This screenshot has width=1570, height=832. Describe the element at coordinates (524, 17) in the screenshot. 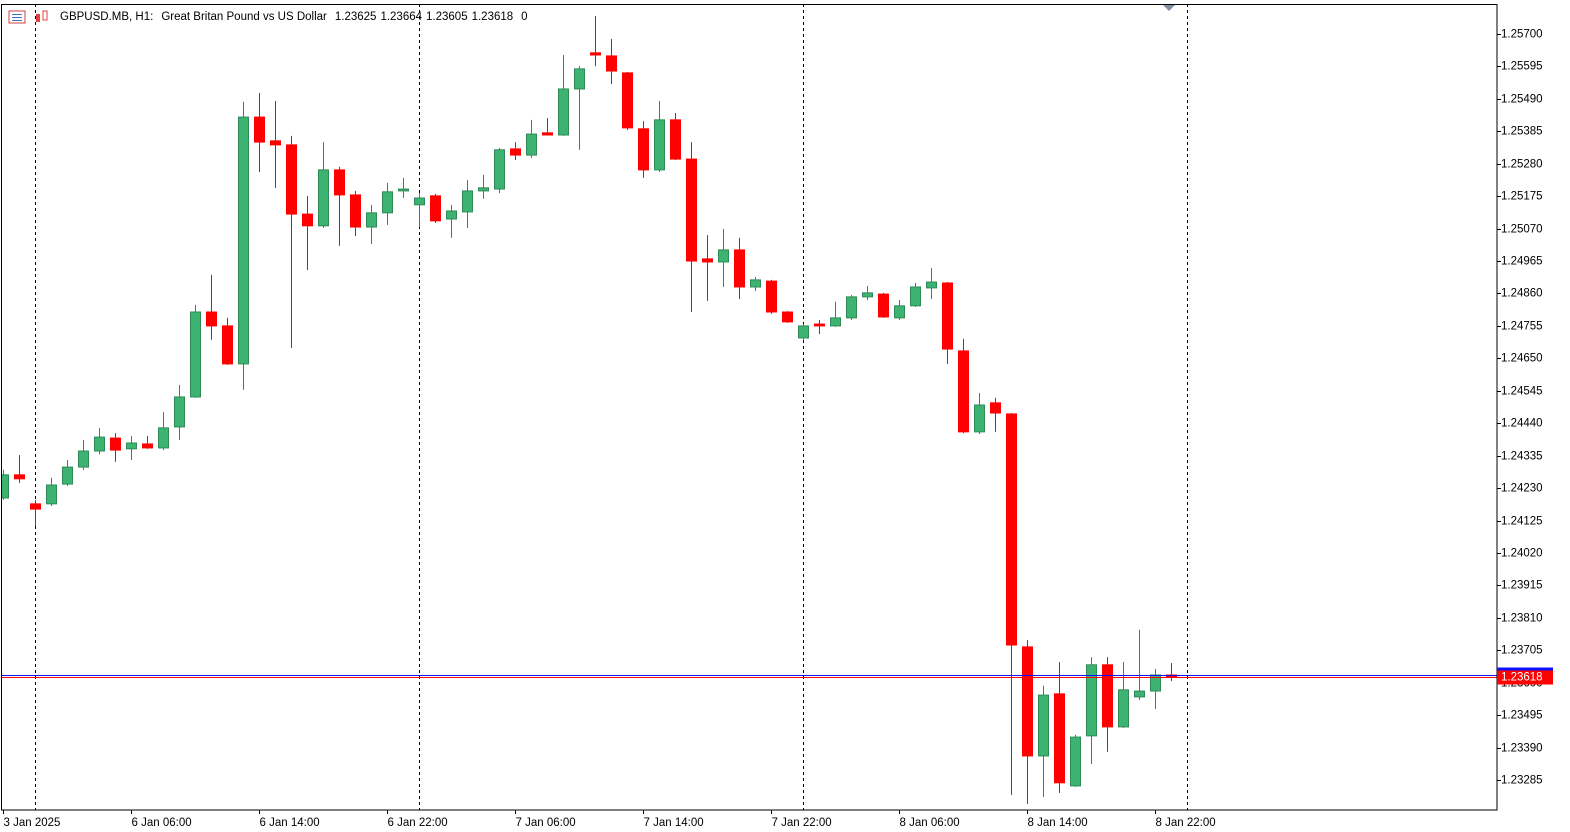

I see `volume-value: 0` at that location.